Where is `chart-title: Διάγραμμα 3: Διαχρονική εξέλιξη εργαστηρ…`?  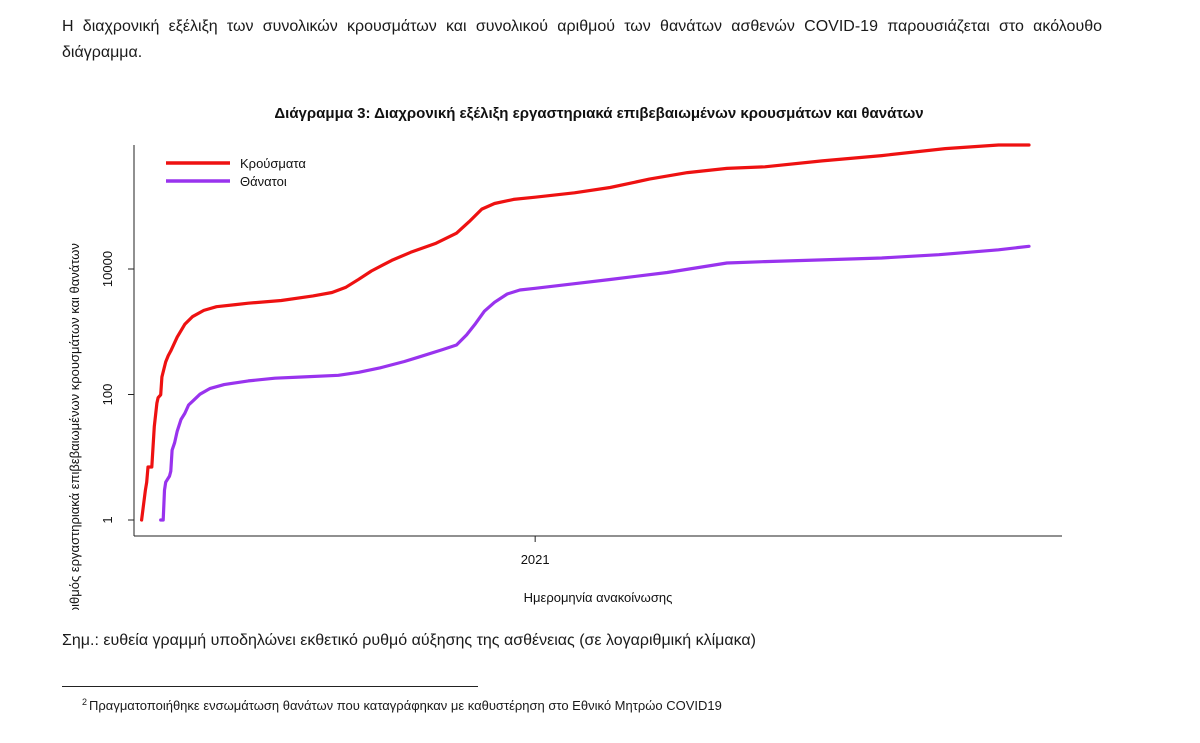 chart-title: Διάγραμμα 3: Διαχρονική εξέλιξη εργαστηρ… is located at coordinates (598, 113).